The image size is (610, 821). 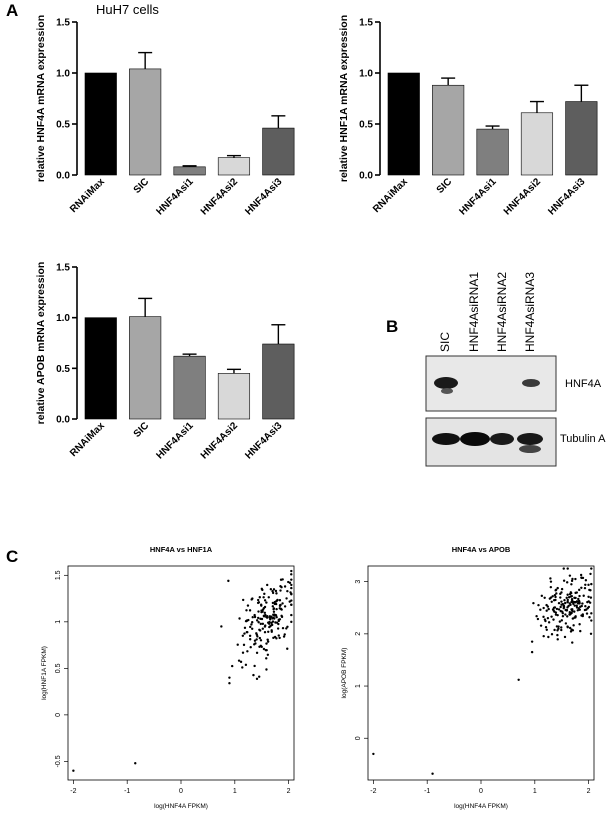 What do you see at coordinates (477, 196) in the screenshot?
I see `category-label: HNF4Asi1` at bounding box center [477, 196].